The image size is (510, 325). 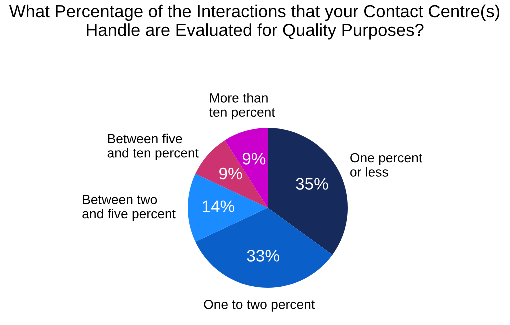 I want to click on slice-label: Between five and ten percent, so click(x=153, y=147).